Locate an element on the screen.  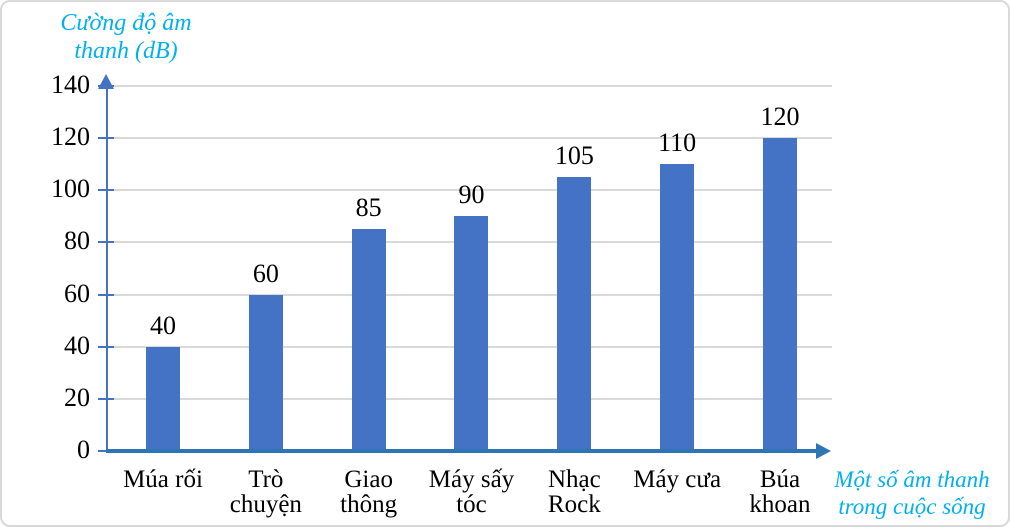
y-axis-title-line1: Cường độ âm is located at coordinates (126, 23).